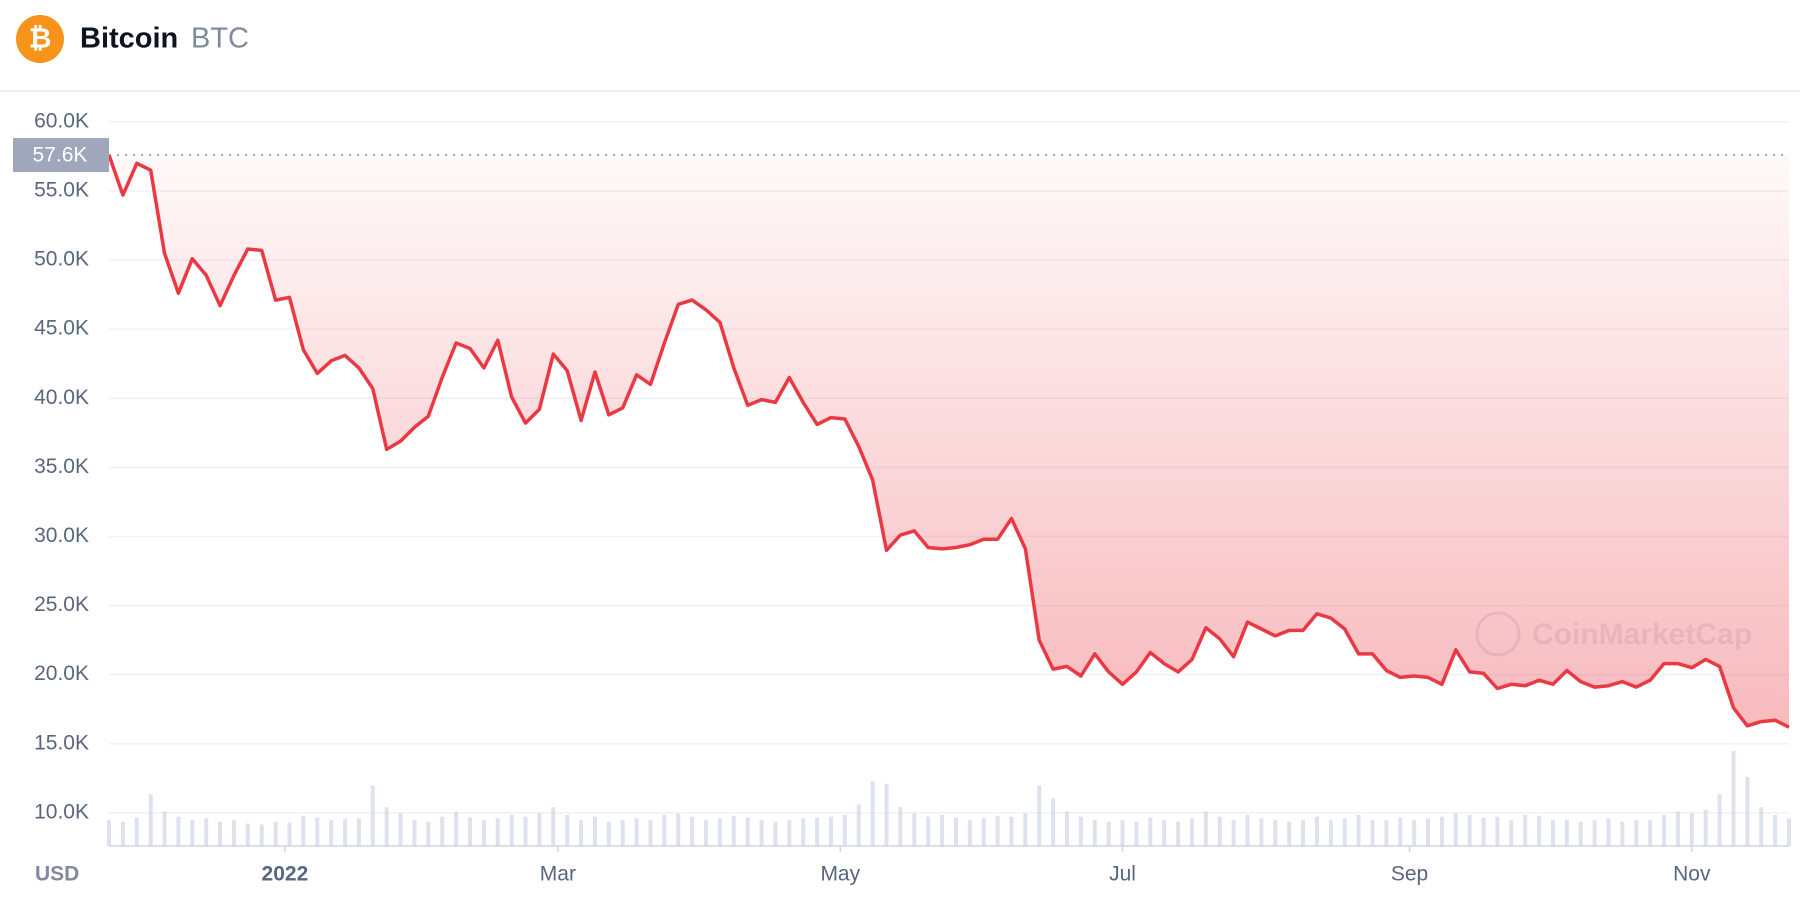  I want to click on y-tick-label: 10.0K, so click(61, 811).